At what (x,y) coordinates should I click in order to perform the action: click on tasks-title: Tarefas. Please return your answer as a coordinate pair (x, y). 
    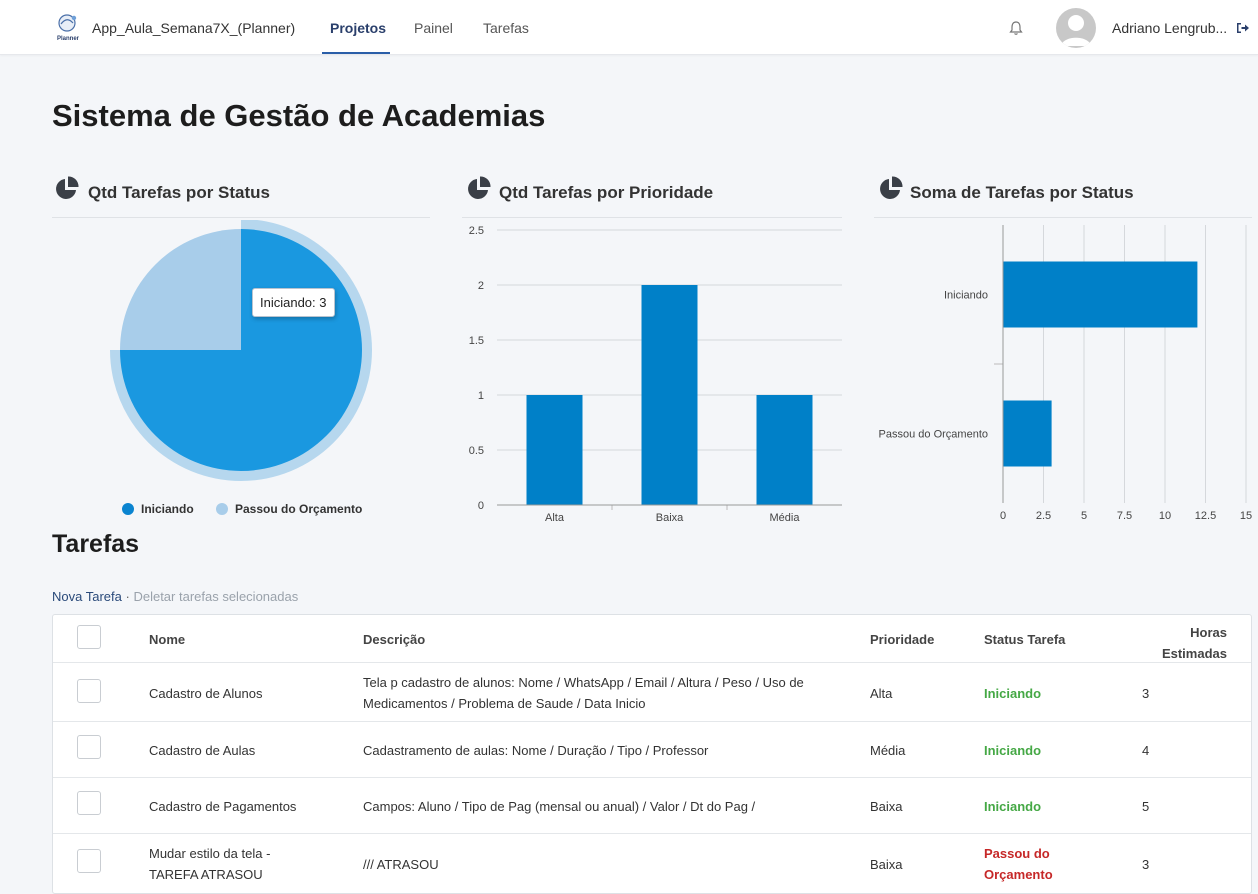
    Looking at the image, I should click on (96, 544).